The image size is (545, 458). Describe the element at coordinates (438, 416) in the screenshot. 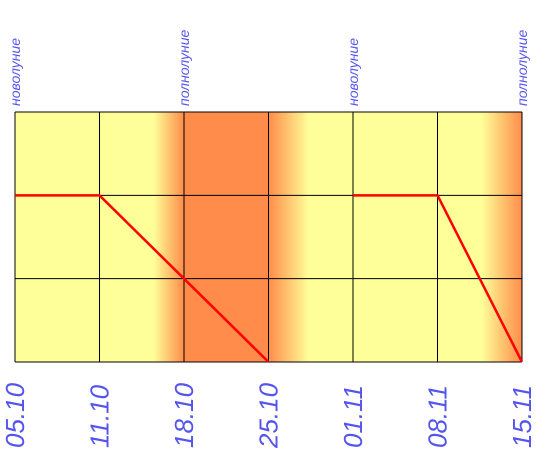

I see `x-tick-label: 08.11` at that location.